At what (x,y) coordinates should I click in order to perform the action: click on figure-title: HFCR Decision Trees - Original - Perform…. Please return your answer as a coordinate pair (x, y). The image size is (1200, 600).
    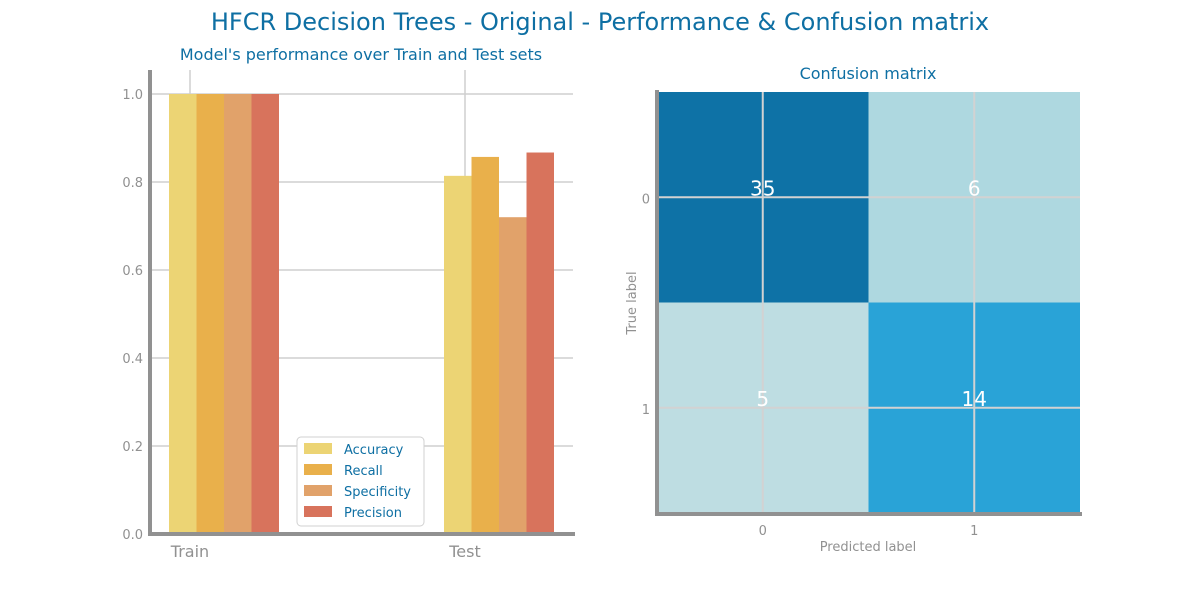
    Looking at the image, I should click on (600, 22).